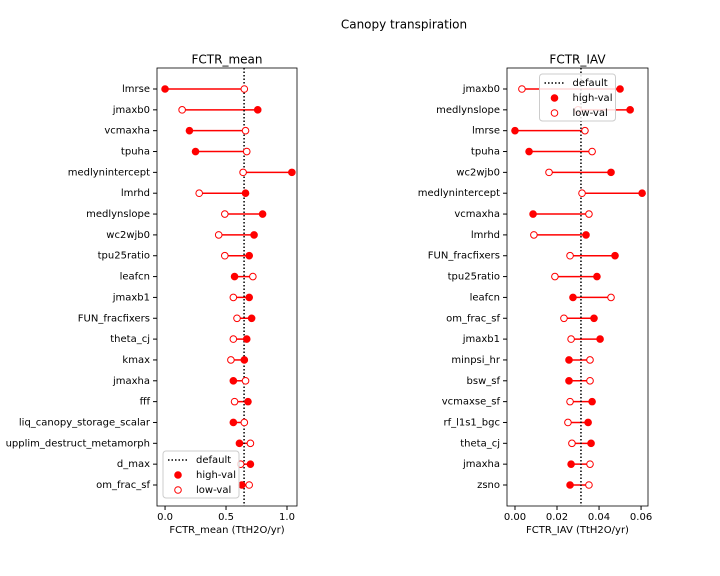  Describe the element at coordinates (123, 485) in the screenshot. I see `y-tick-label: om_frac_sf` at that location.